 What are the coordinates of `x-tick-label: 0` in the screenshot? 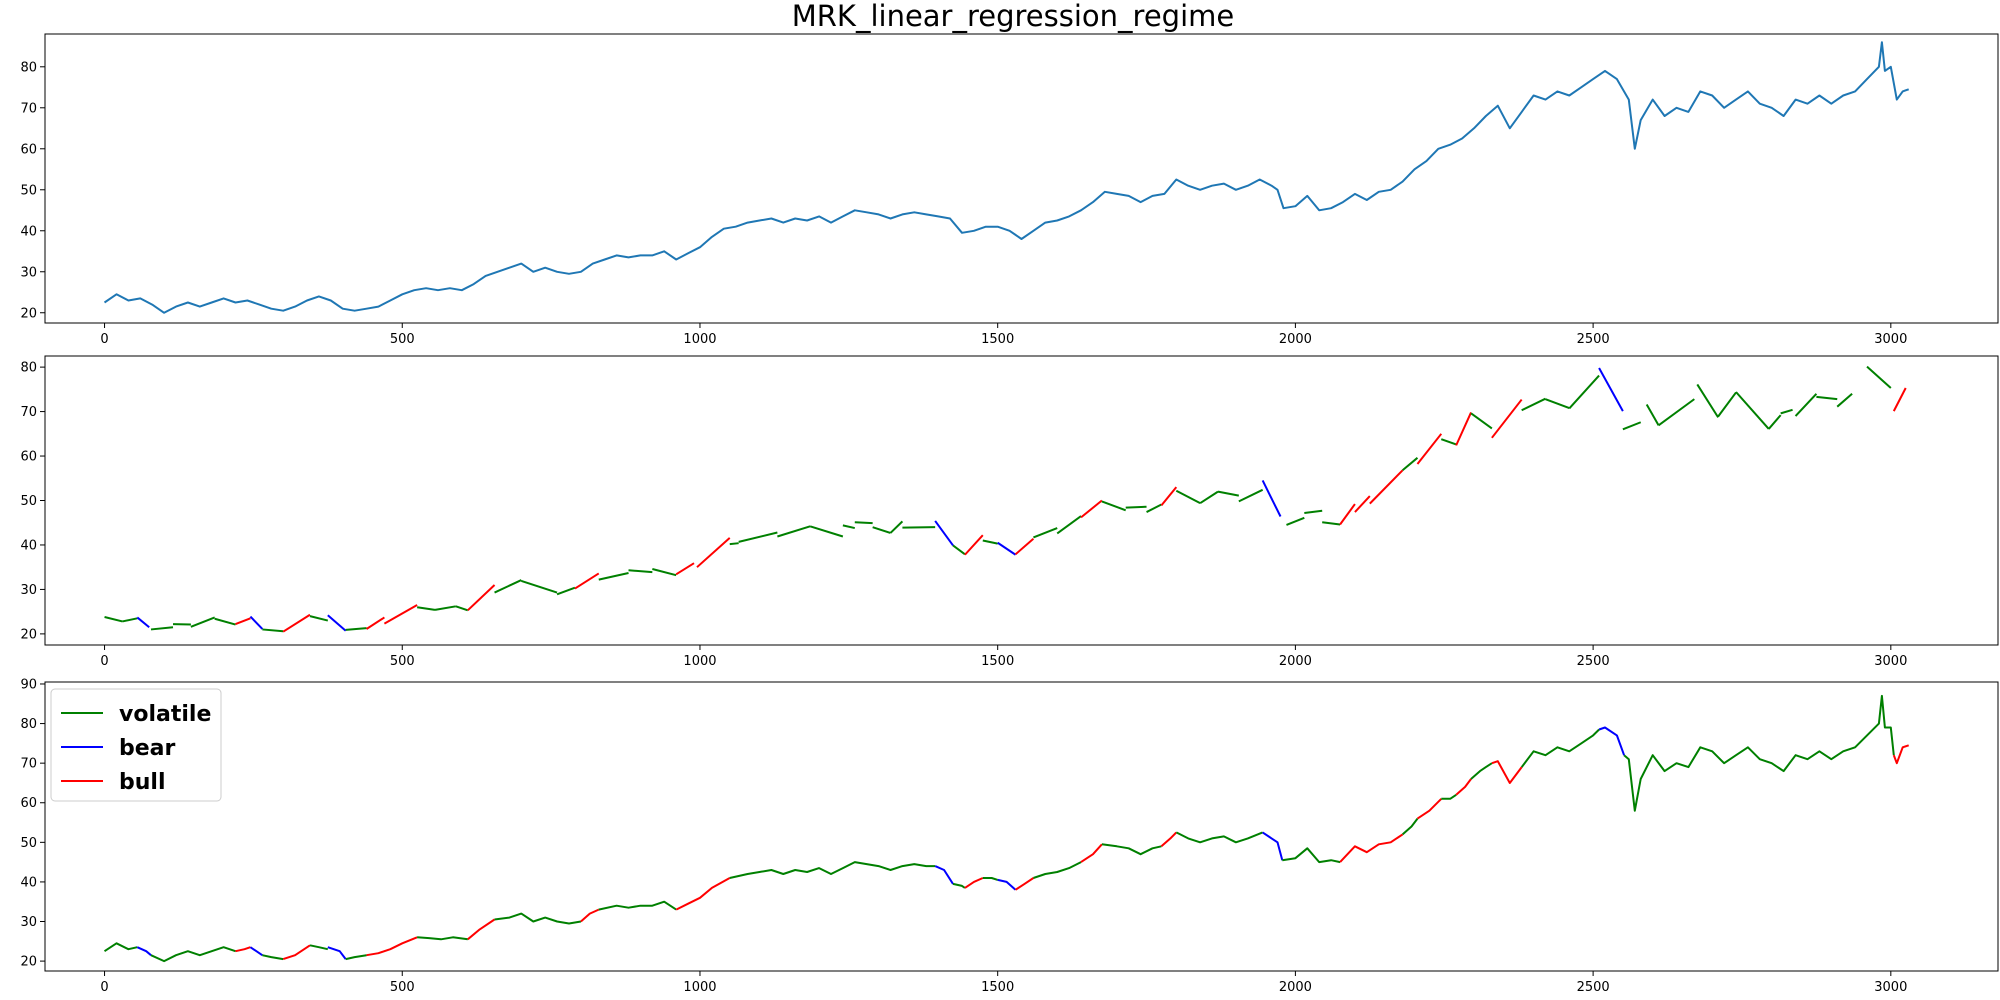 It's located at (104, 661).